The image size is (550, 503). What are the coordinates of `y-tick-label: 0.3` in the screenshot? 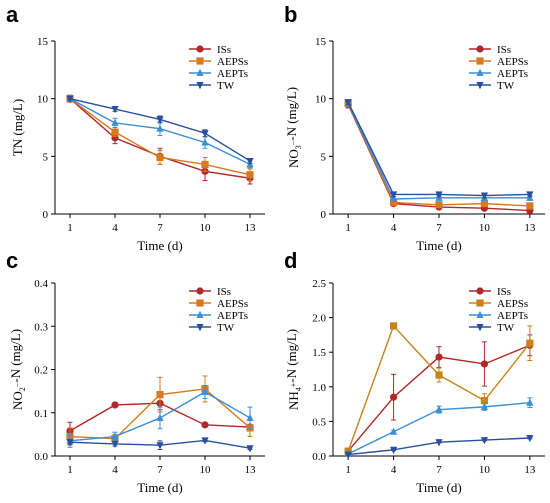 It's located at (41, 327).